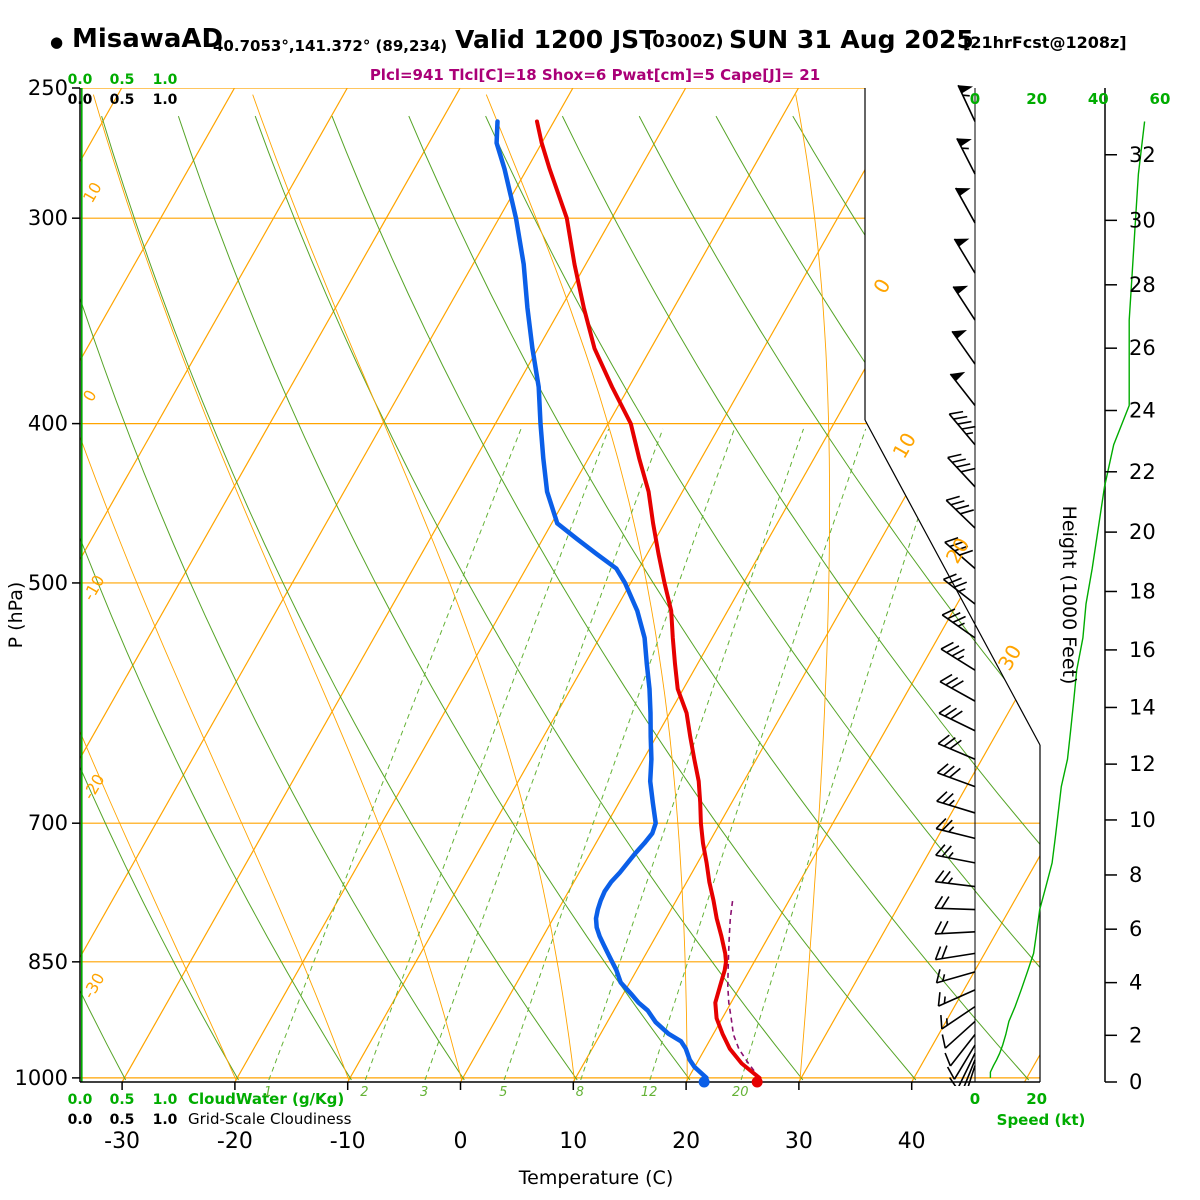 The image size is (1200, 1200). What do you see at coordinates (1045, 42) in the screenshot?
I see `forecast-hour: [21hrFcst@1208z]` at bounding box center [1045, 42].